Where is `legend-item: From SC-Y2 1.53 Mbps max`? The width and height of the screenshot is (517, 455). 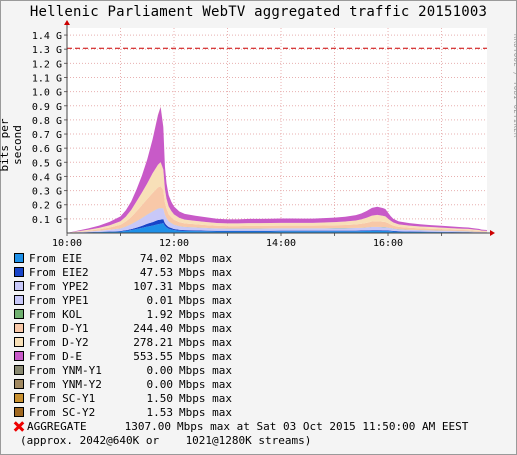
legend-item: From SC-Y2 1.53 Mbps max is located at coordinates (123, 413).